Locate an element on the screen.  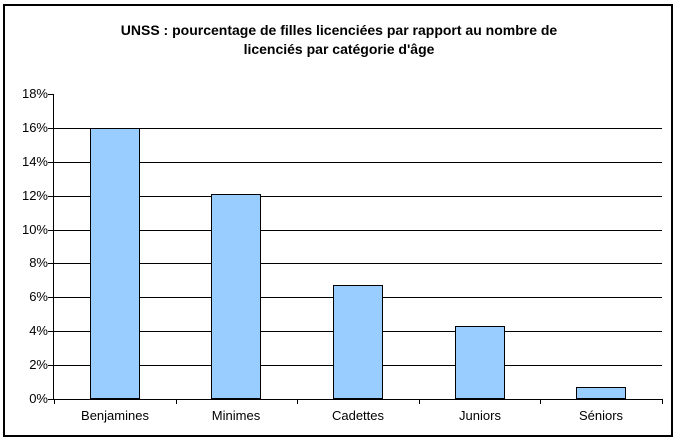
y-tick-label: 4% is located at coordinates (38, 330).